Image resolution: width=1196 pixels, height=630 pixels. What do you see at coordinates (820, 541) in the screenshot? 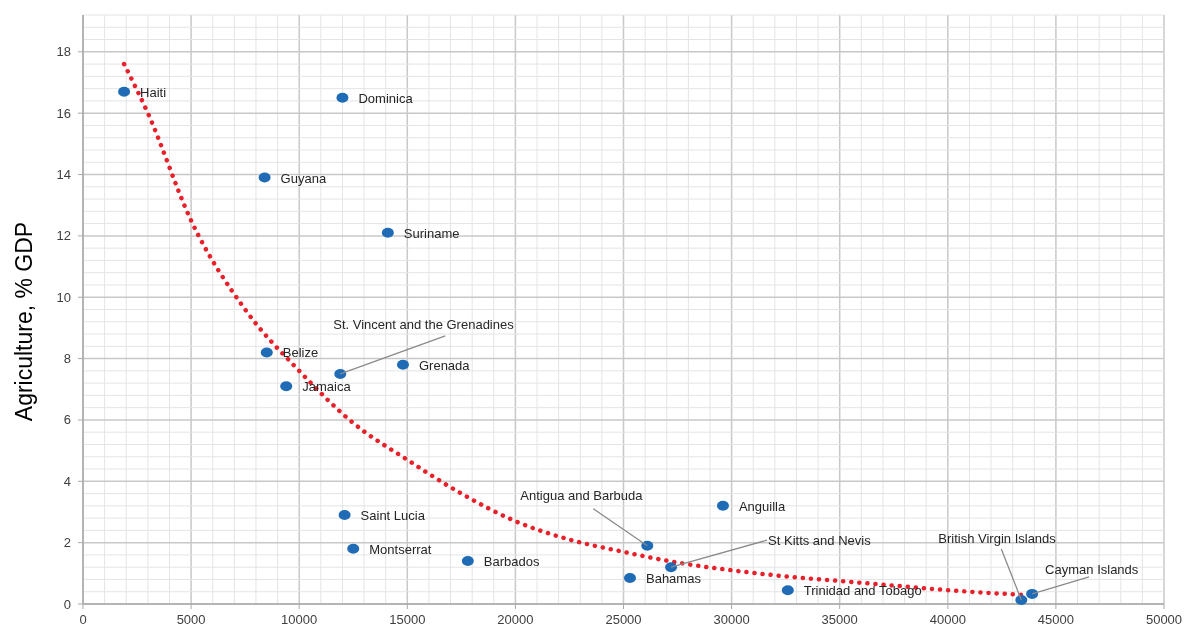
I see `annotation: St Kitts and Nevis` at bounding box center [820, 541].